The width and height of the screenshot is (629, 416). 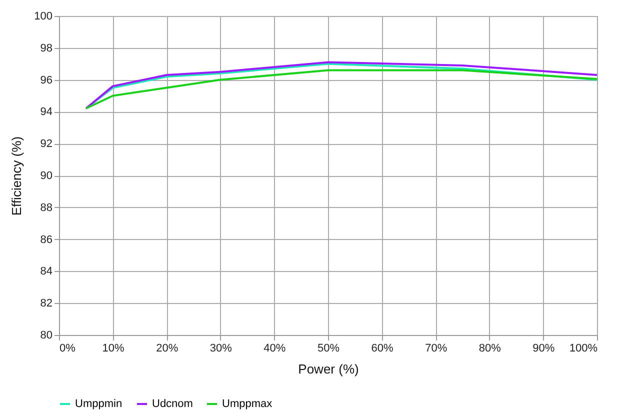 I want to click on x-tick-label: 90%, so click(x=543, y=348).